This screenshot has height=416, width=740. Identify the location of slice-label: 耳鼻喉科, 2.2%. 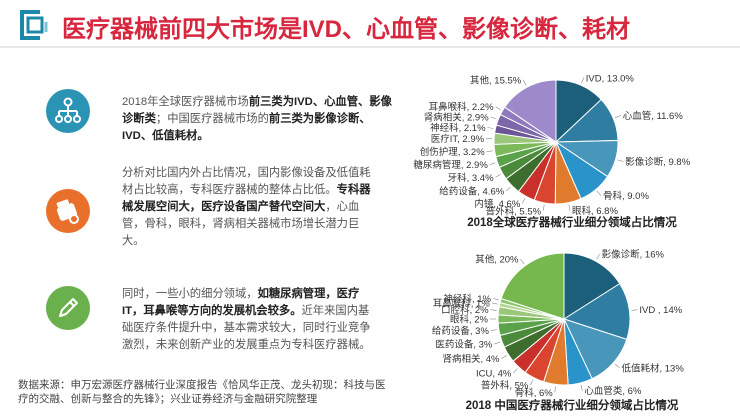
(461, 107).